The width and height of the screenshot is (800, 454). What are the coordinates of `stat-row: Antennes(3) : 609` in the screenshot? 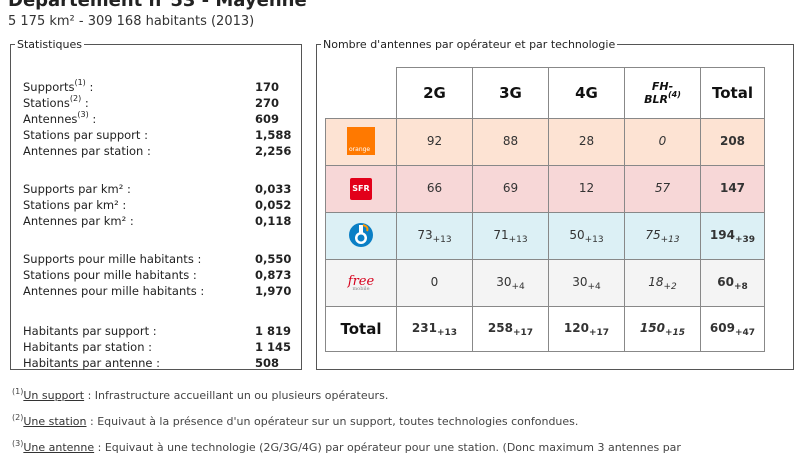 It's located at (159, 119).